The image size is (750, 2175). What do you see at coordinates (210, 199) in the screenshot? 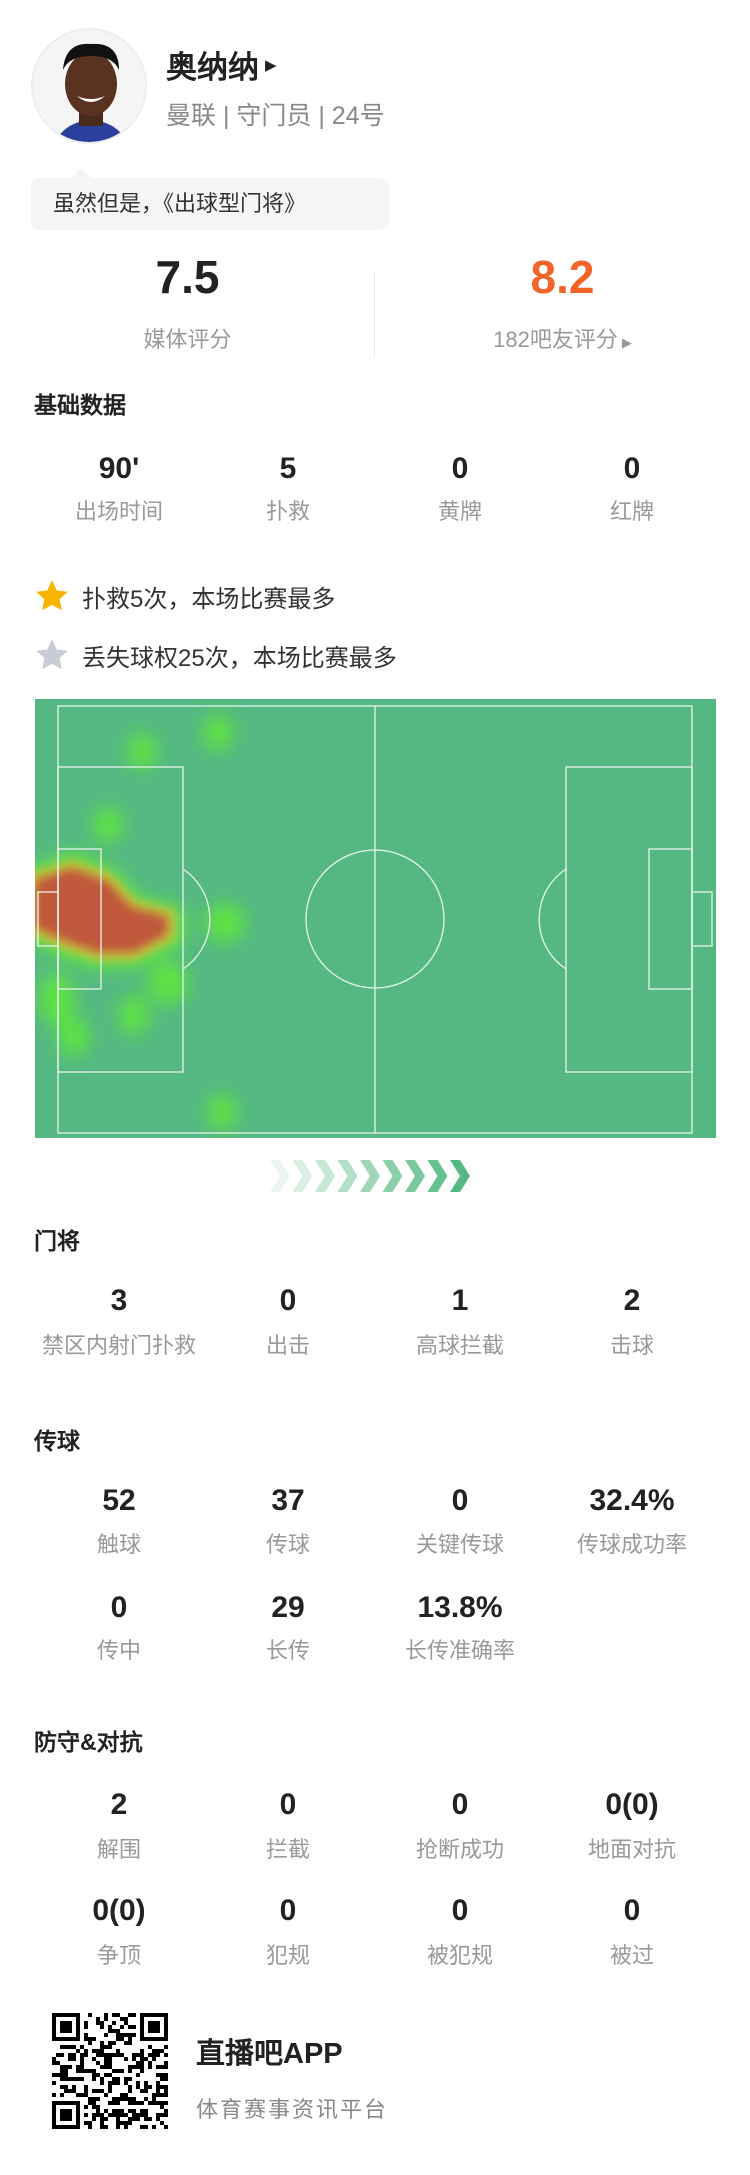
I see `tagline-bubble: 虽然但是，《出球型门将》` at bounding box center [210, 199].